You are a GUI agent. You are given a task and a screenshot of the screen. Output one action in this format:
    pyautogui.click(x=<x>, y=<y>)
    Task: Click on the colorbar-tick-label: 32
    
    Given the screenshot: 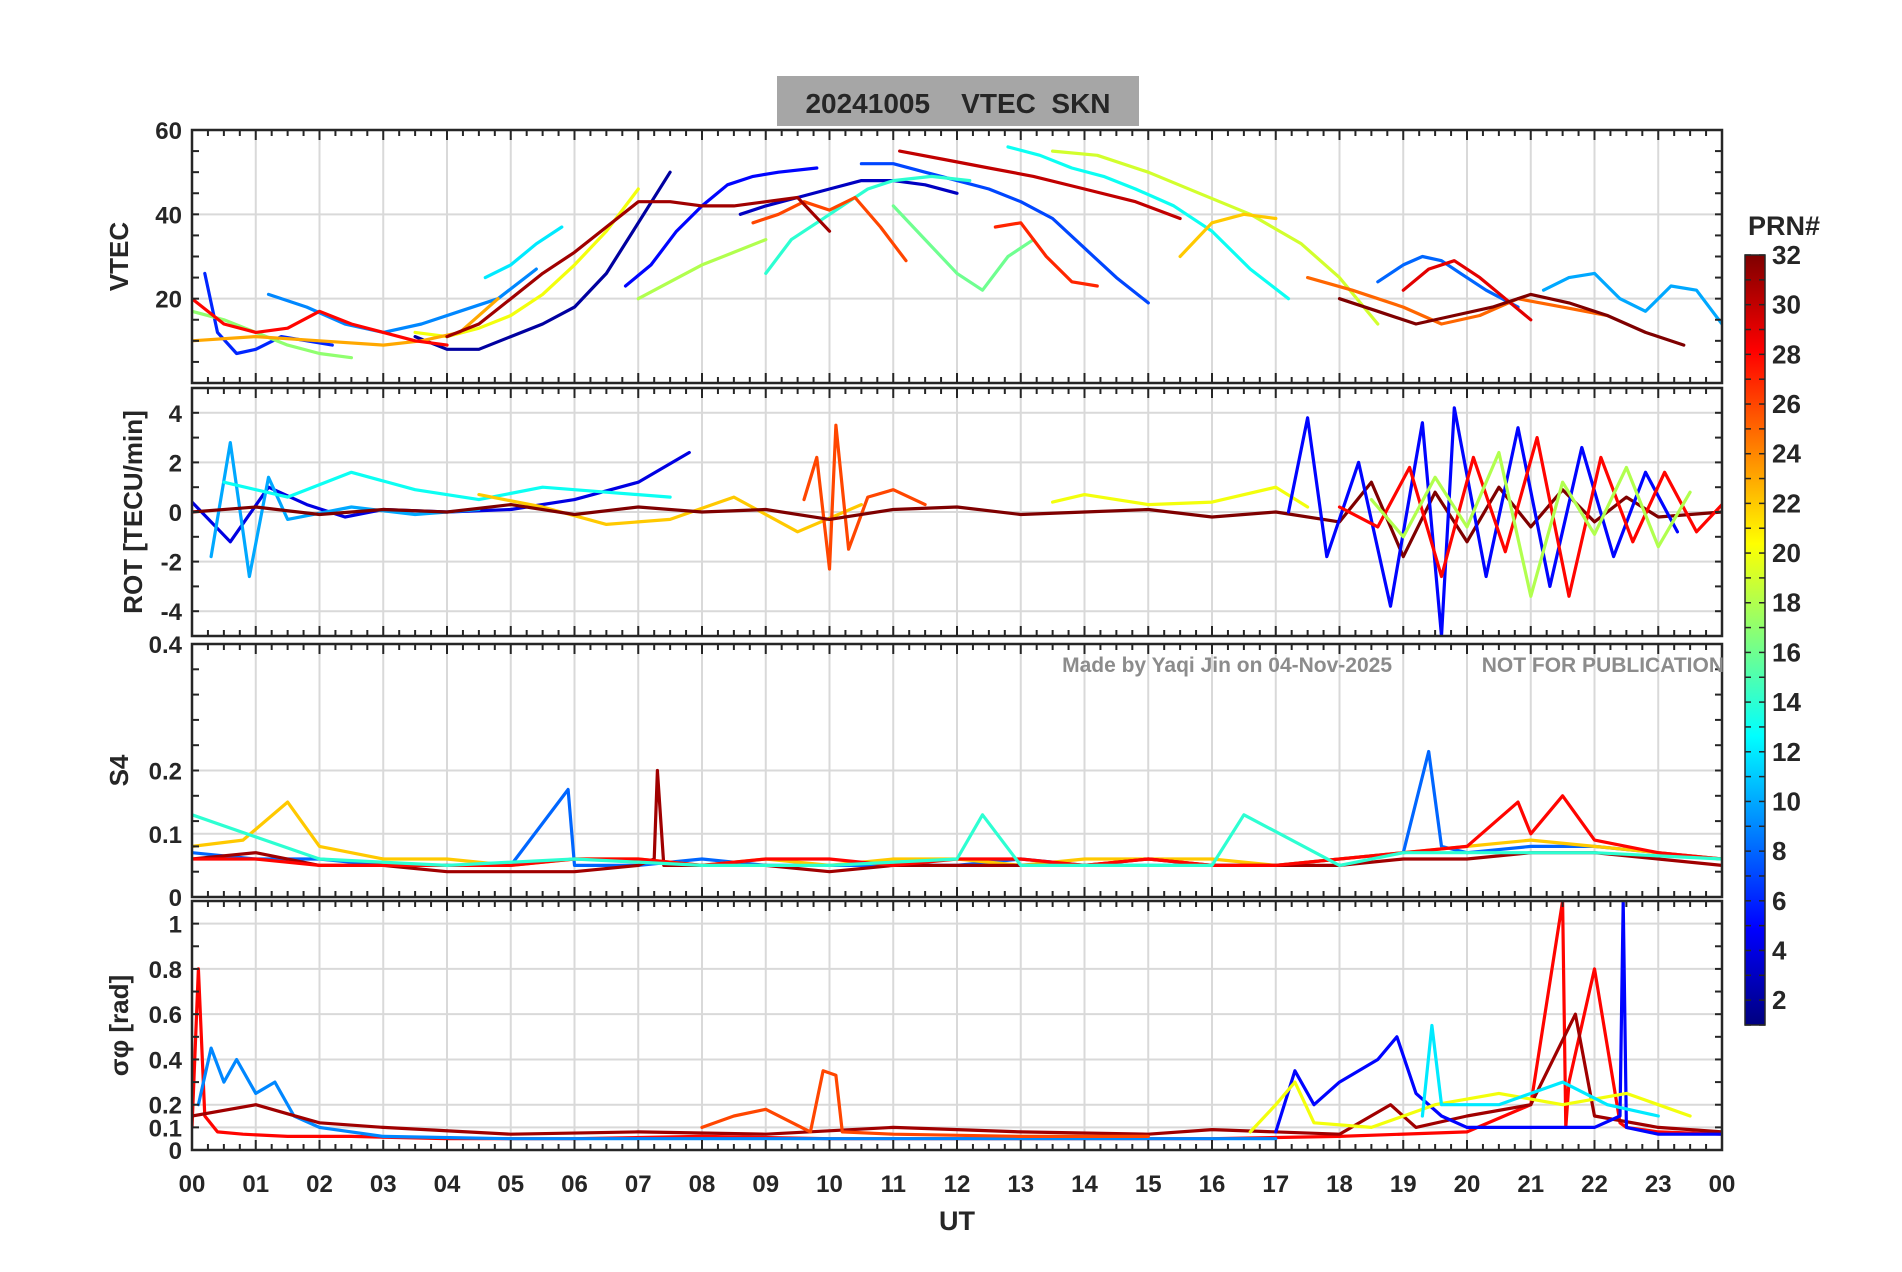 What is the action you would take?
    pyautogui.click(x=1786, y=255)
    